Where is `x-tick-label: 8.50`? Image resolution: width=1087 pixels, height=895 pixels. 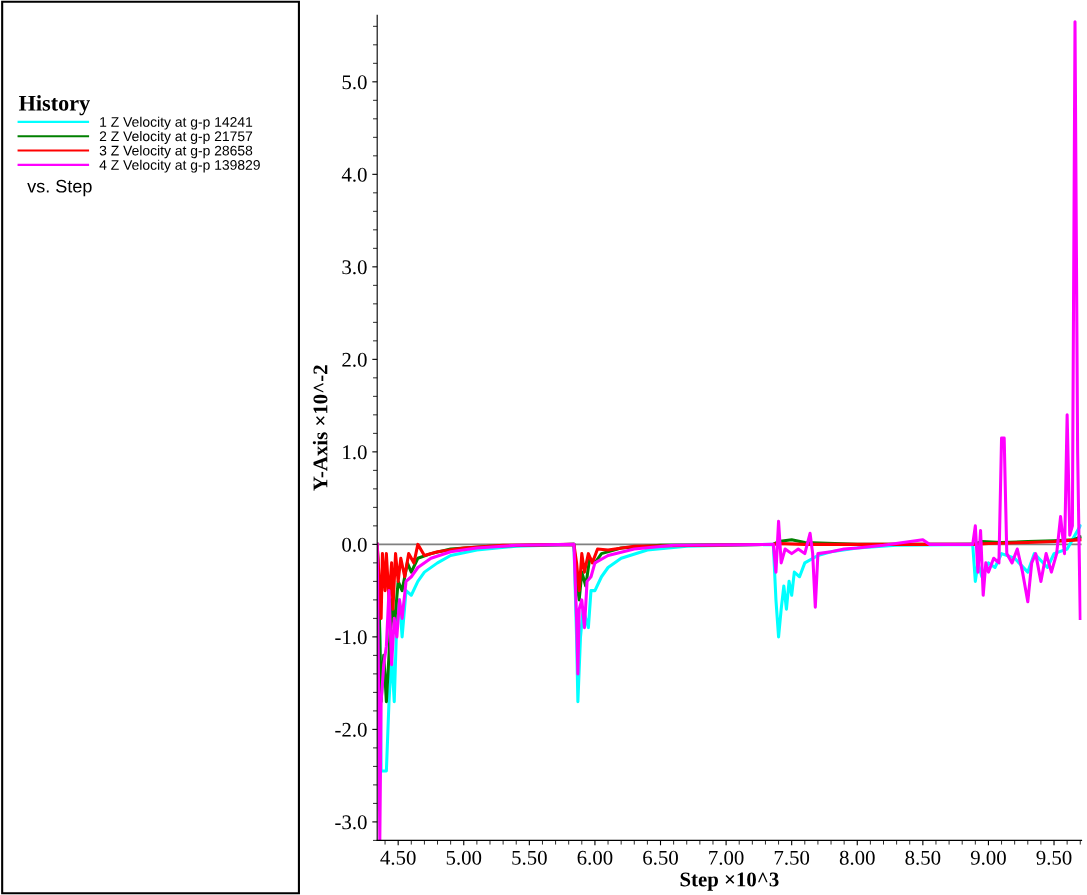
x-tick-label: 8.50 is located at coordinates (923, 857).